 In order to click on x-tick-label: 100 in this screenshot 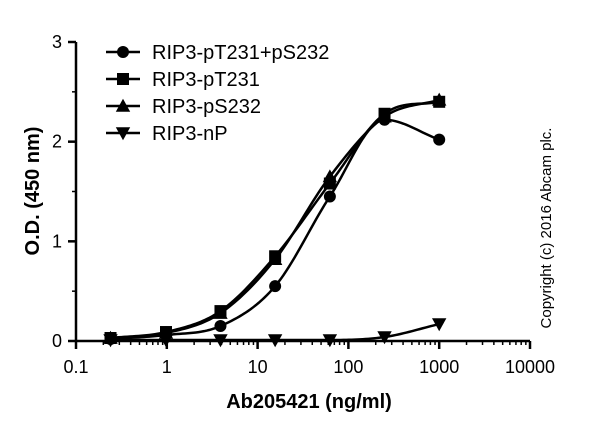, I will do `click(348, 367)`.